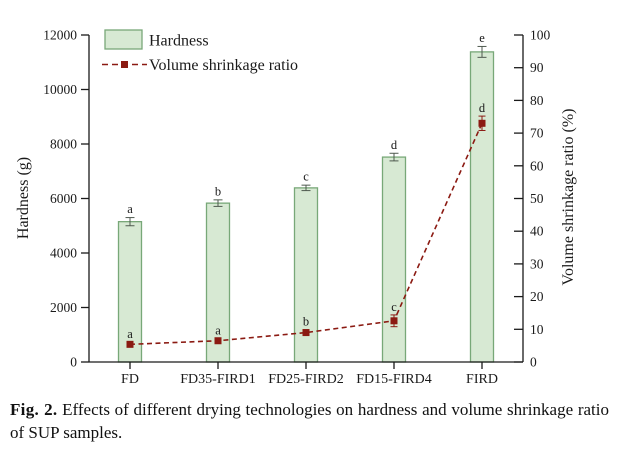 The image size is (619, 455). Describe the element at coordinates (223, 65) in the screenshot. I see `legend-shrinkage-label: Volume shrinkage ratio` at that location.